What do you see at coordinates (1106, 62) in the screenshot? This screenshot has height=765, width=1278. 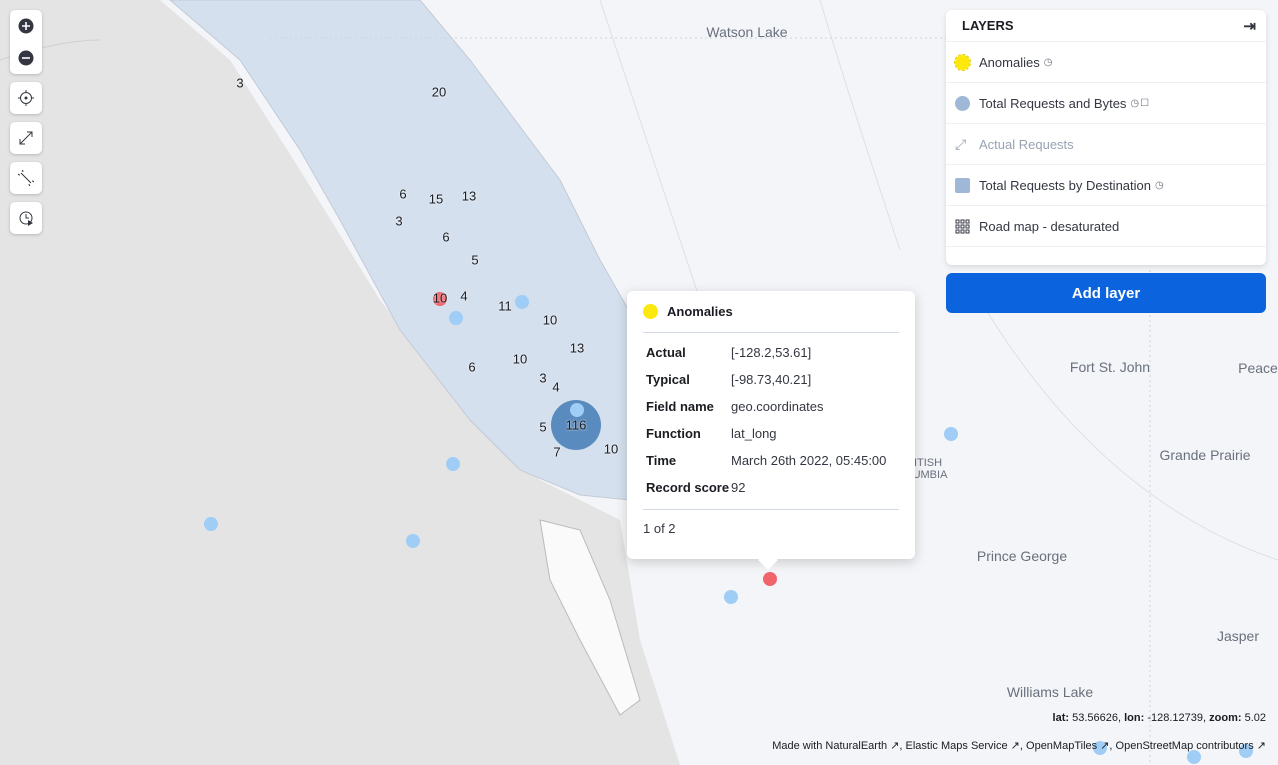 I see `layer-anomalies: Anomalies ◷` at bounding box center [1106, 62].